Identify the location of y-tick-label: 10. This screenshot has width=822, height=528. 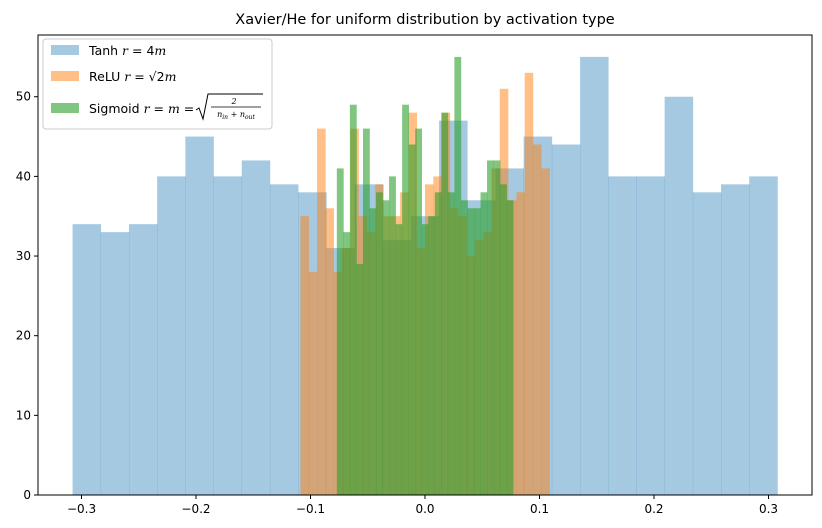
(23, 415).